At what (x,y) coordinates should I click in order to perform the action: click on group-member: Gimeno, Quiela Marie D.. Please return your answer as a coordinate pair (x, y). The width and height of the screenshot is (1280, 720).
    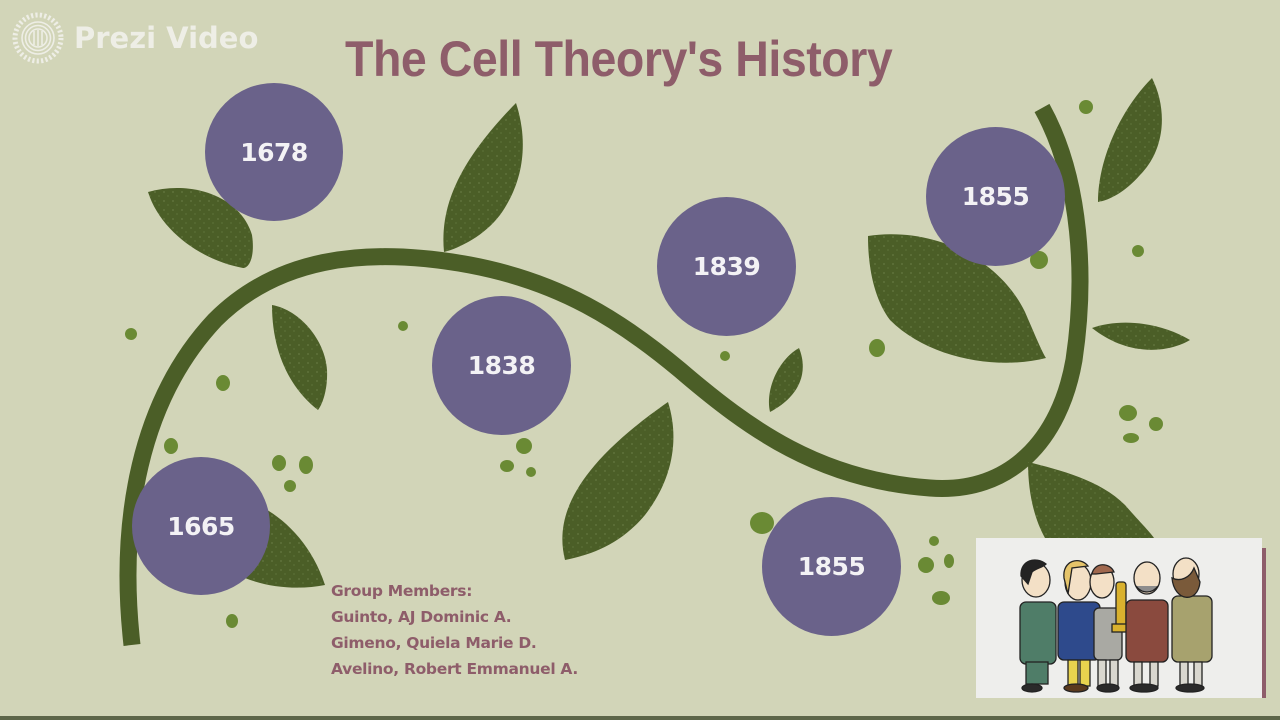
    Looking at the image, I should click on (434, 643).